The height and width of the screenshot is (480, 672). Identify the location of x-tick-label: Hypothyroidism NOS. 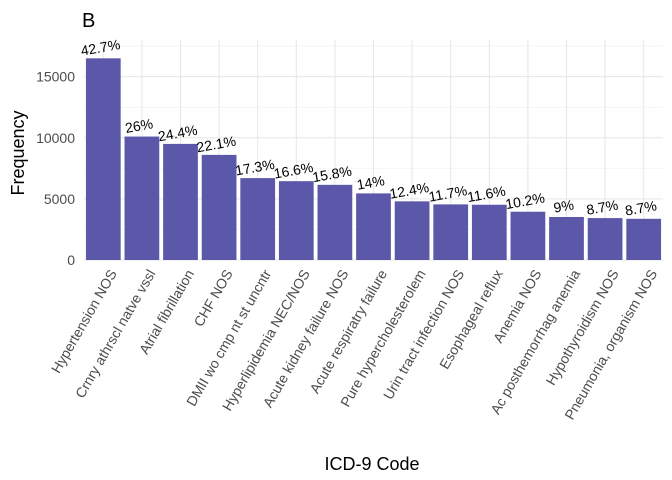
(582, 327).